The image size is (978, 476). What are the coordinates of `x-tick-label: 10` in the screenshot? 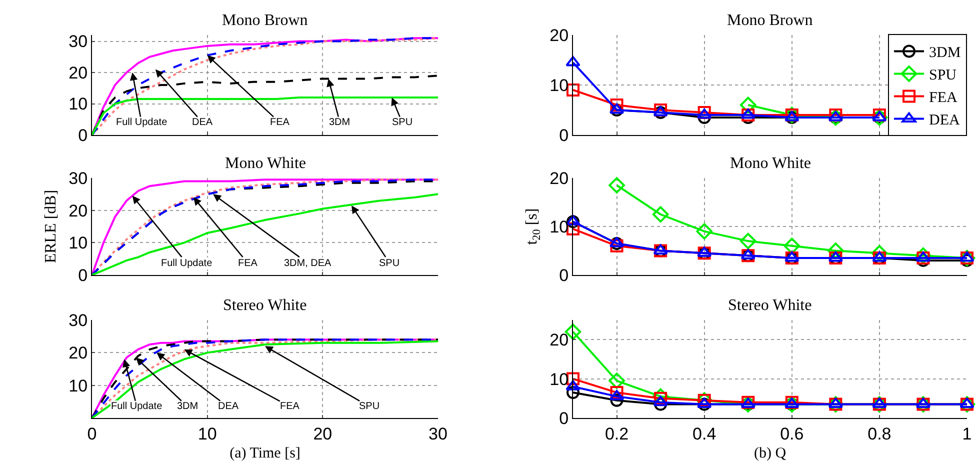 It's located at (207, 434).